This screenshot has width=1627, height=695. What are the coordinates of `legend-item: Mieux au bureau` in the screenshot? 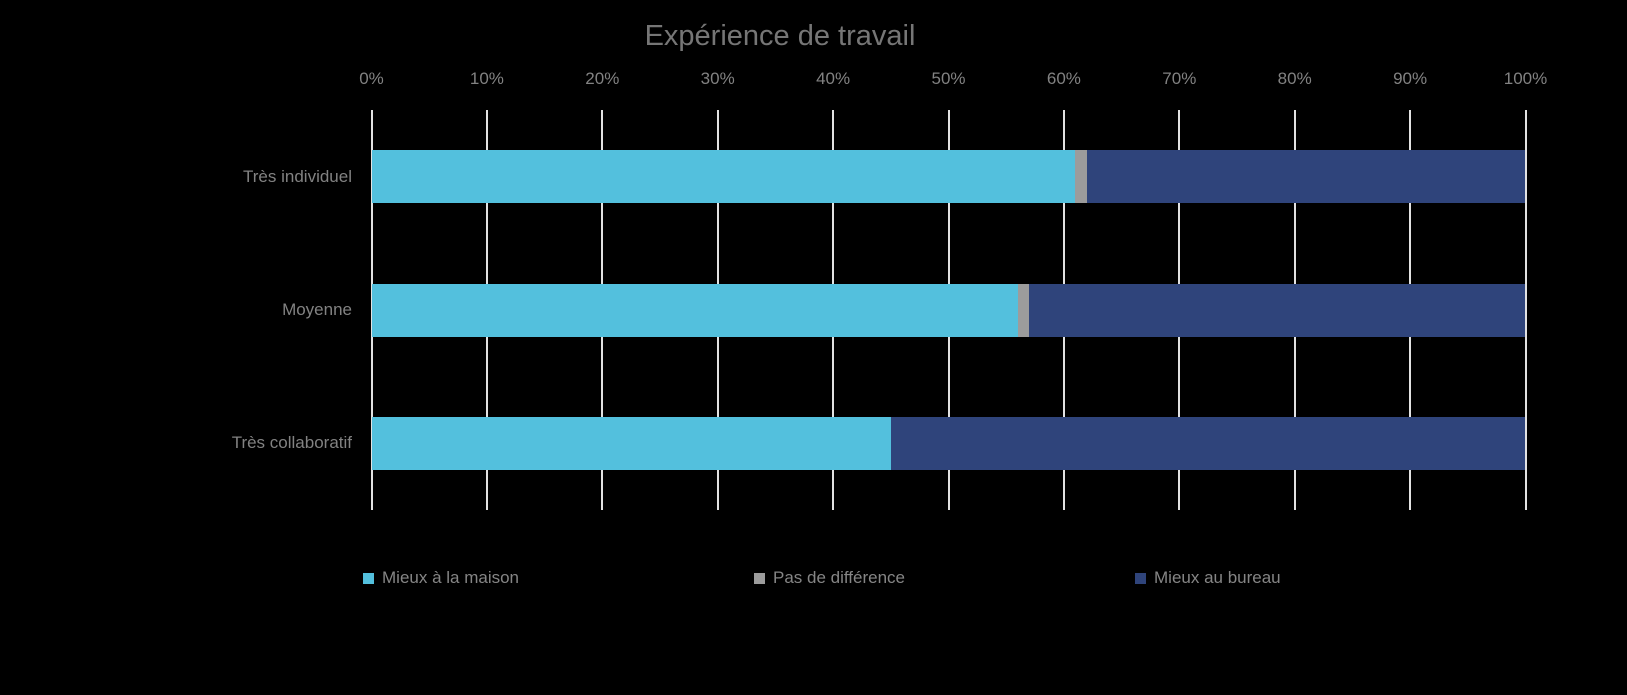 It's located at (1208, 578).